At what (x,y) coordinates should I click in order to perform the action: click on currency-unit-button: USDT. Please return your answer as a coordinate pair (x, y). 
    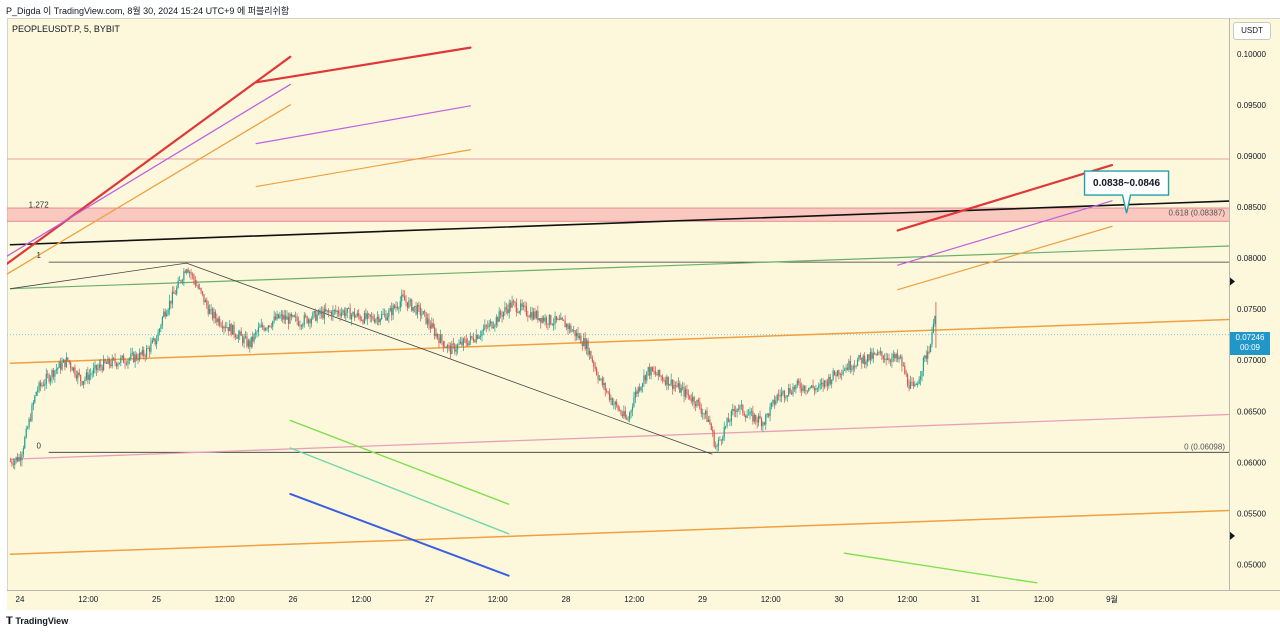
    Looking at the image, I should click on (1252, 31).